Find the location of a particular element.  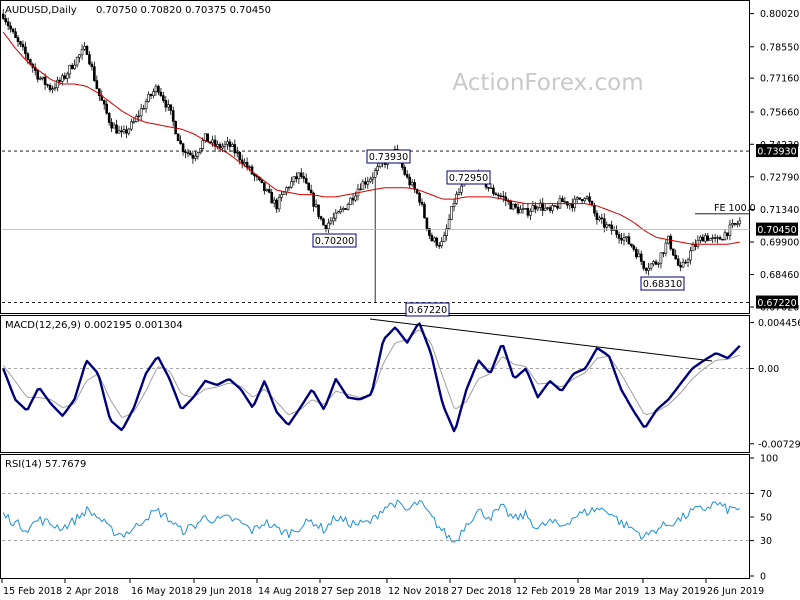

macd-trendline is located at coordinates (541, 340).